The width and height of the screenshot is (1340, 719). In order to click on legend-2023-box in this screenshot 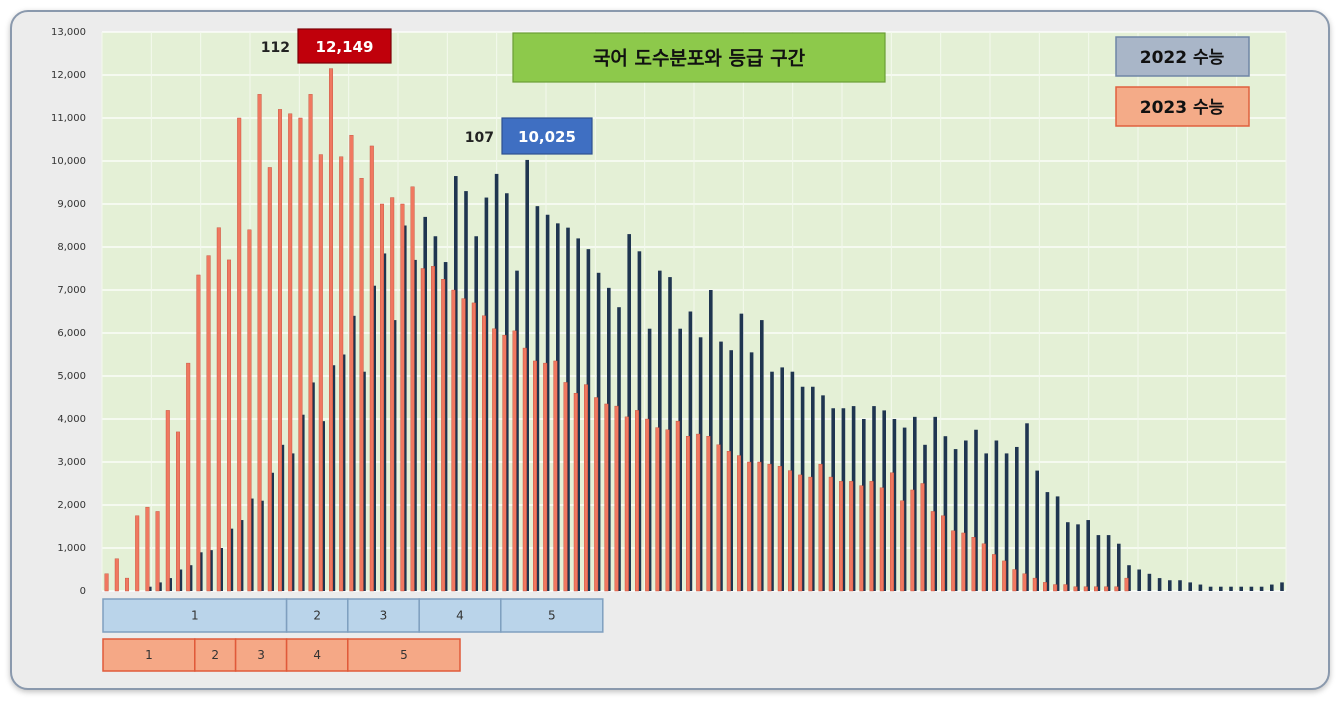, I will do `click(1182, 106)`.